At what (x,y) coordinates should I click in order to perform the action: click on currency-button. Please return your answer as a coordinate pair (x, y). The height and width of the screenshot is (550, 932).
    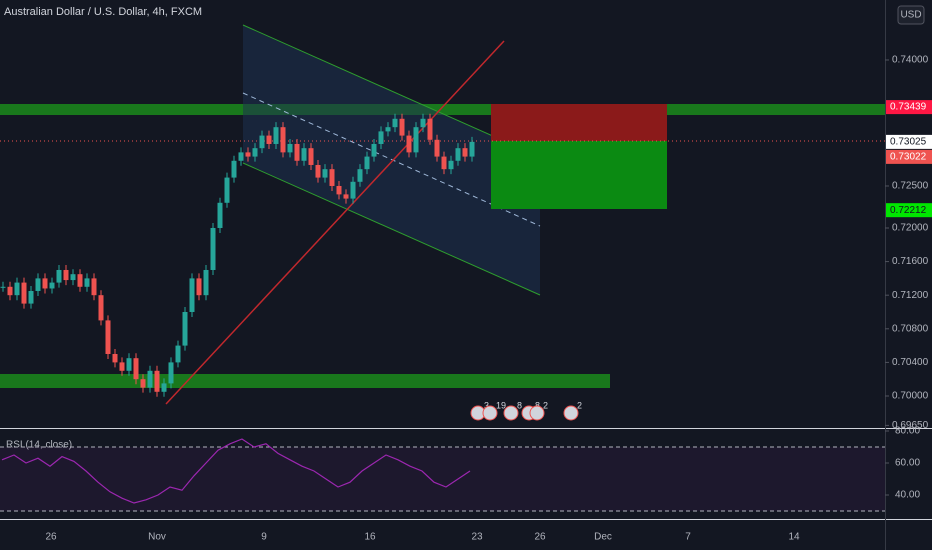
    Looking at the image, I should click on (911, 15).